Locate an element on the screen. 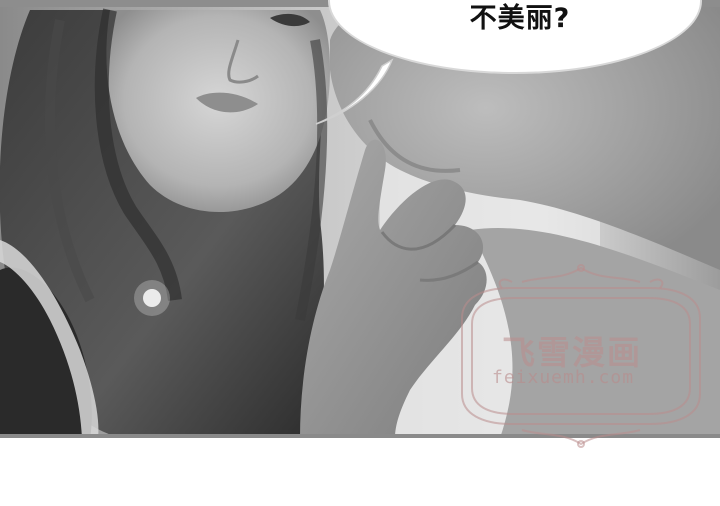 This screenshot has width=720, height=506. speech-bubble-text: 不美丽? is located at coordinates (520, 18).